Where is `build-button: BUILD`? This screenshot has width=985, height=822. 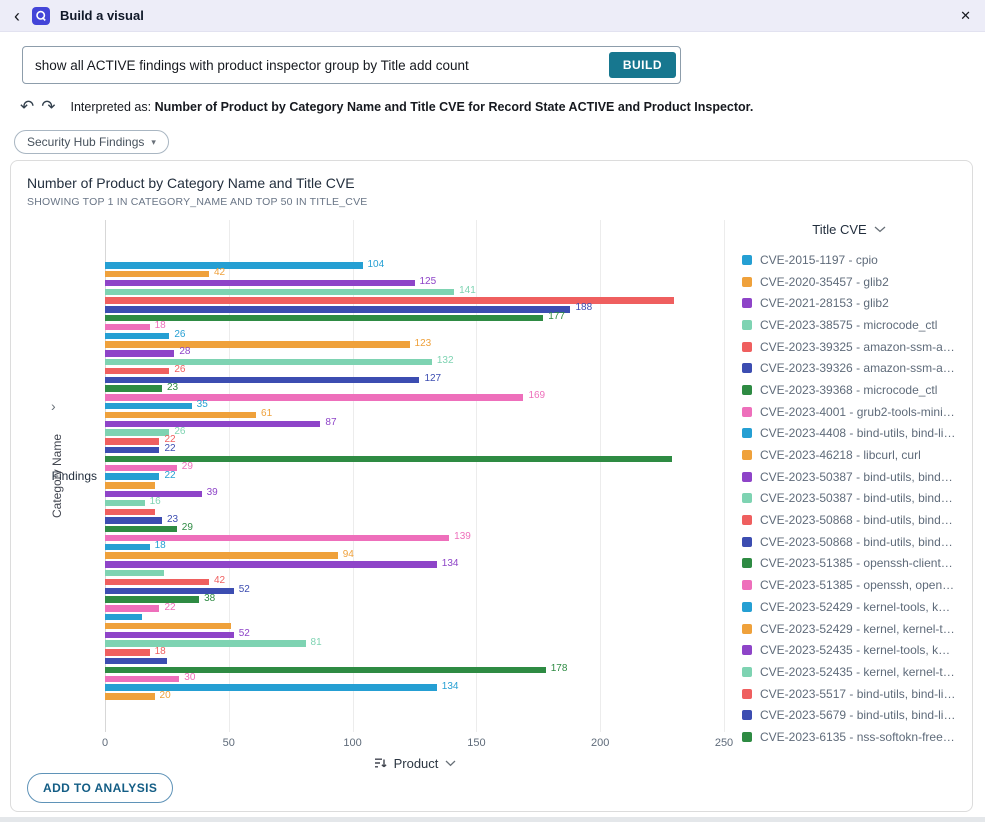 build-button: BUILD is located at coordinates (642, 65).